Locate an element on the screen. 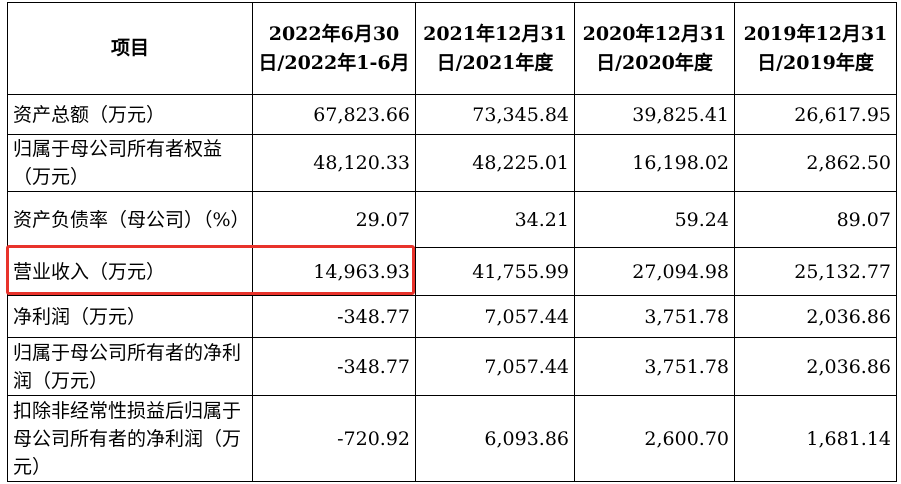  header-2019: 2019年12月31日/2019年度 is located at coordinates (815, 48).